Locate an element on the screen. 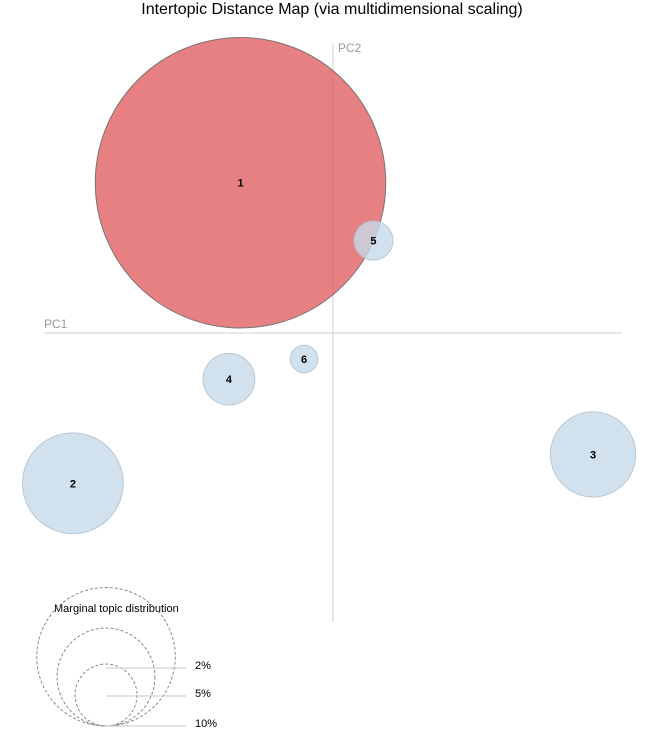  legend-label-2: 2% is located at coordinates (203, 666).